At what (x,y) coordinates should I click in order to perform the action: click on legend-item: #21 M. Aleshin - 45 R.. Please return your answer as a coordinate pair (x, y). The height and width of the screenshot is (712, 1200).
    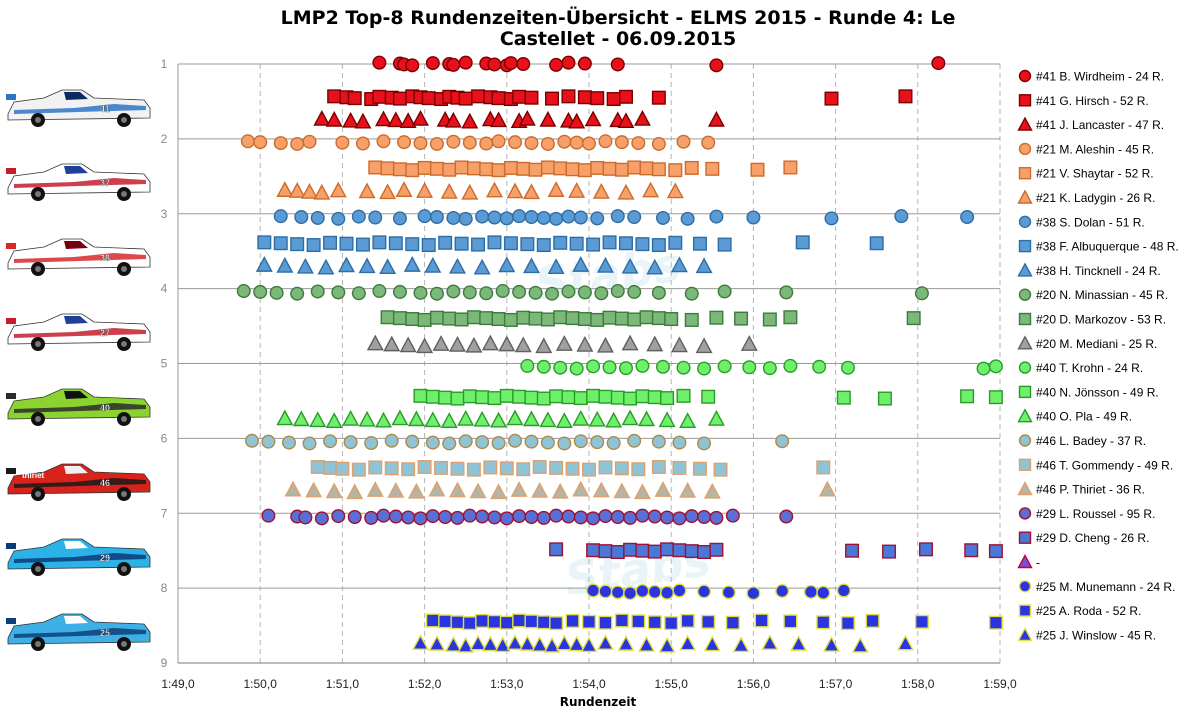
    Looking at the image, I should click on (1086, 149).